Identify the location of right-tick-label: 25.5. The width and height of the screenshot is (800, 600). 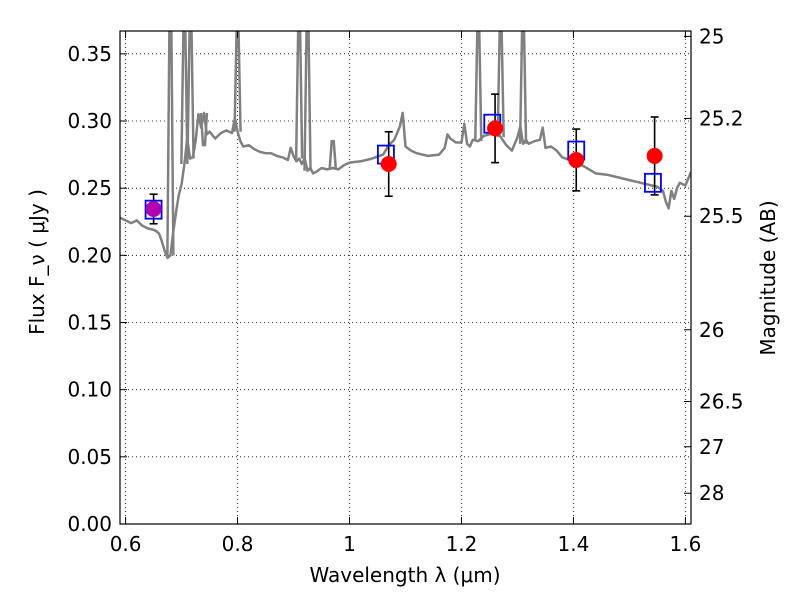
(721, 216).